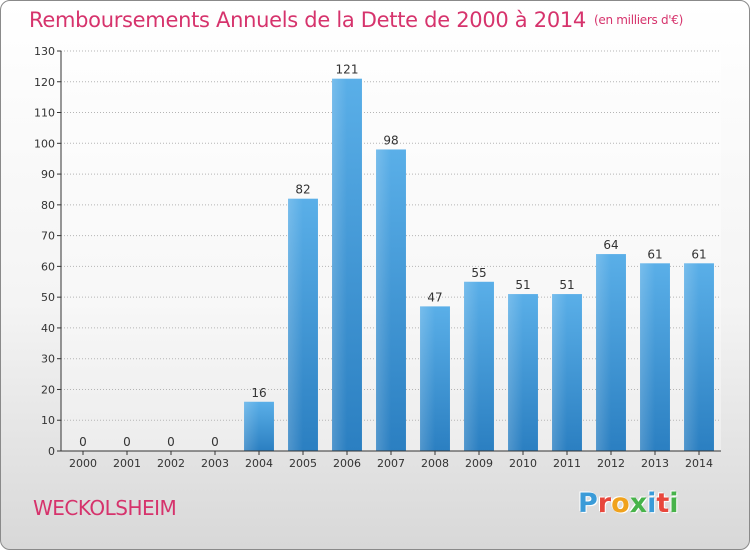  I want to click on data-label-2007: 98, so click(390, 140).